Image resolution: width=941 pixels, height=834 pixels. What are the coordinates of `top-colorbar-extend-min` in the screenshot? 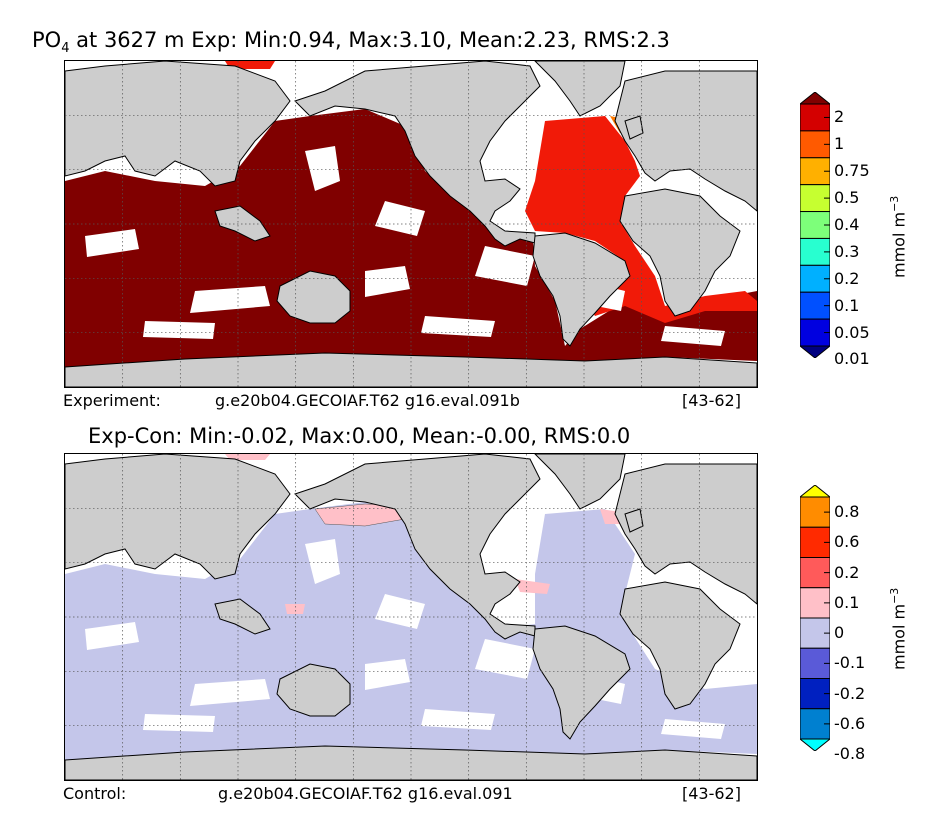 It's located at (815, 351).